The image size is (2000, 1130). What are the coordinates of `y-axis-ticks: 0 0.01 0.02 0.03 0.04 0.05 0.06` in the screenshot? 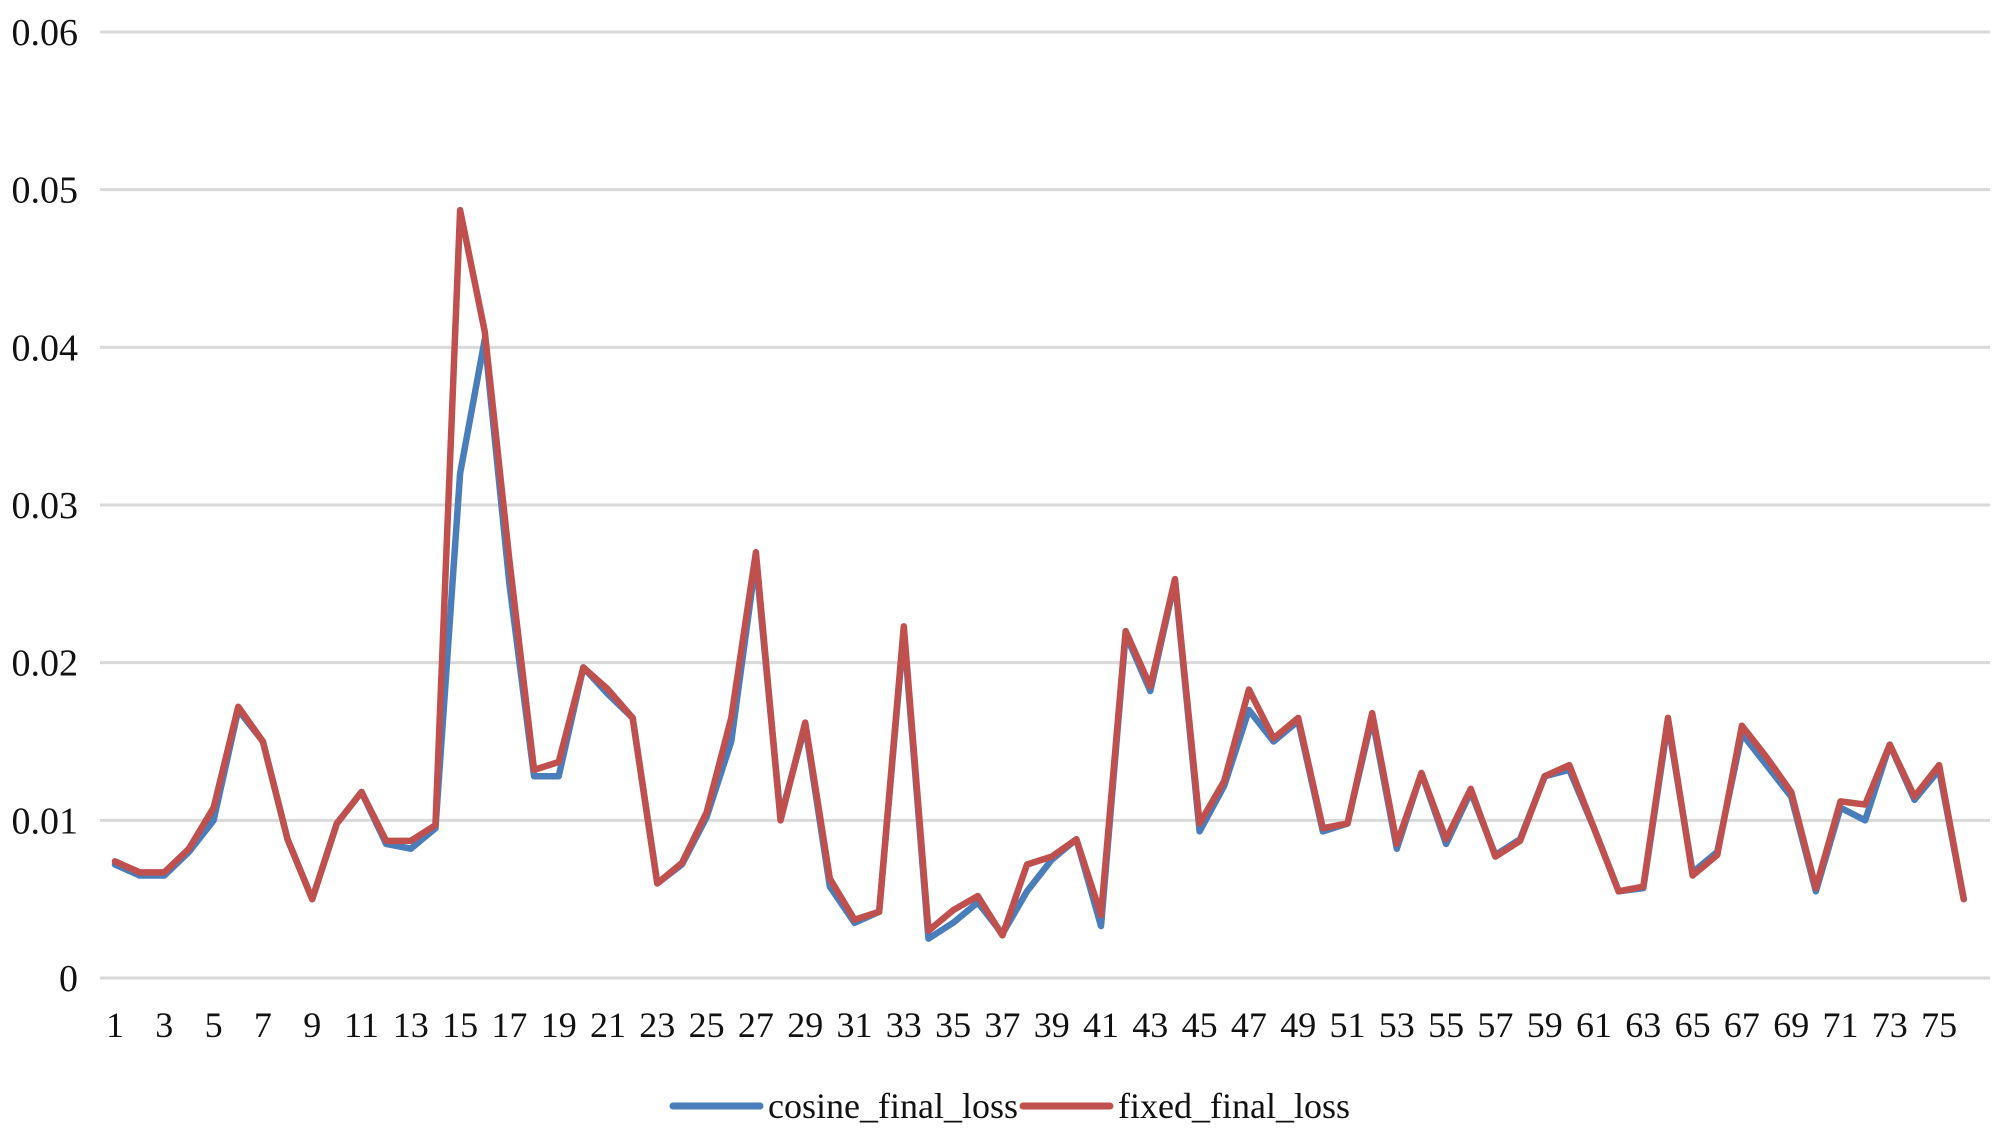 It's located at (45, 506).